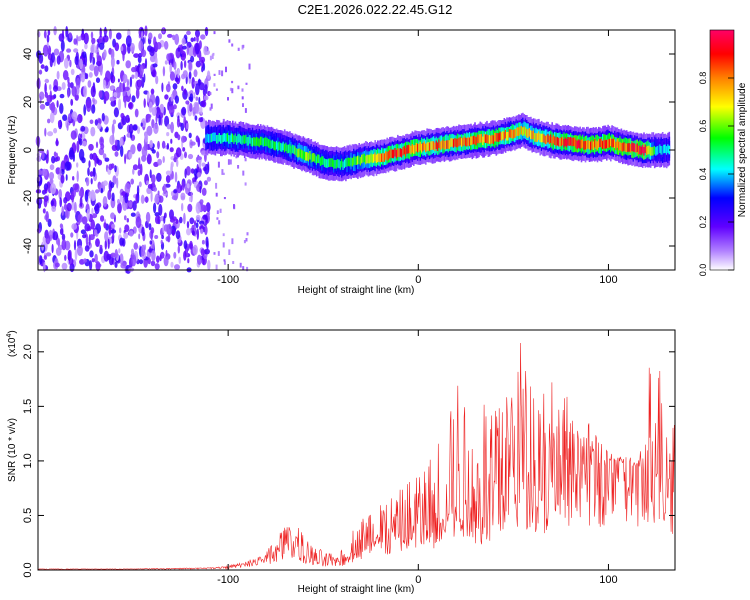 The height and width of the screenshot is (600, 750). What do you see at coordinates (228, 280) in the screenshot?
I see `x-tick-label: -100` at bounding box center [228, 280].